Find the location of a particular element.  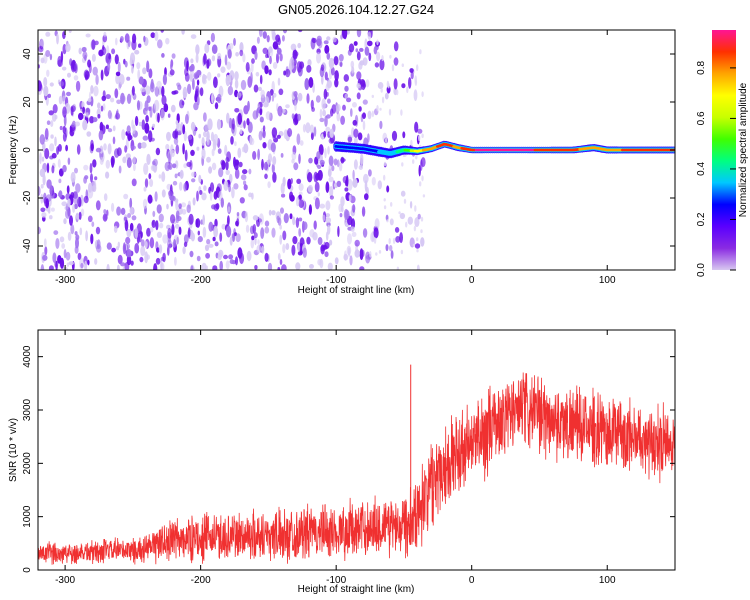

spectrogram-xlabel: Height of straight line (km) is located at coordinates (356, 290).